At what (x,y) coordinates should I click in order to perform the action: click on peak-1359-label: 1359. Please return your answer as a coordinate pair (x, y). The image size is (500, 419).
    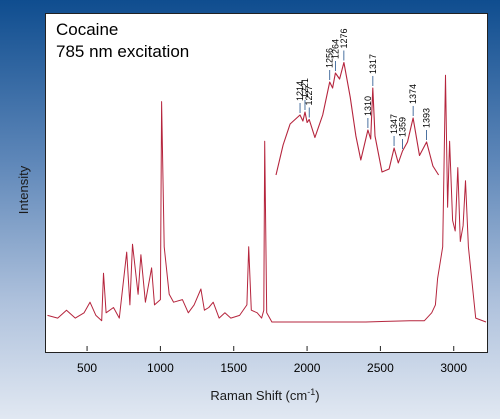
    Looking at the image, I should click on (403, 127).